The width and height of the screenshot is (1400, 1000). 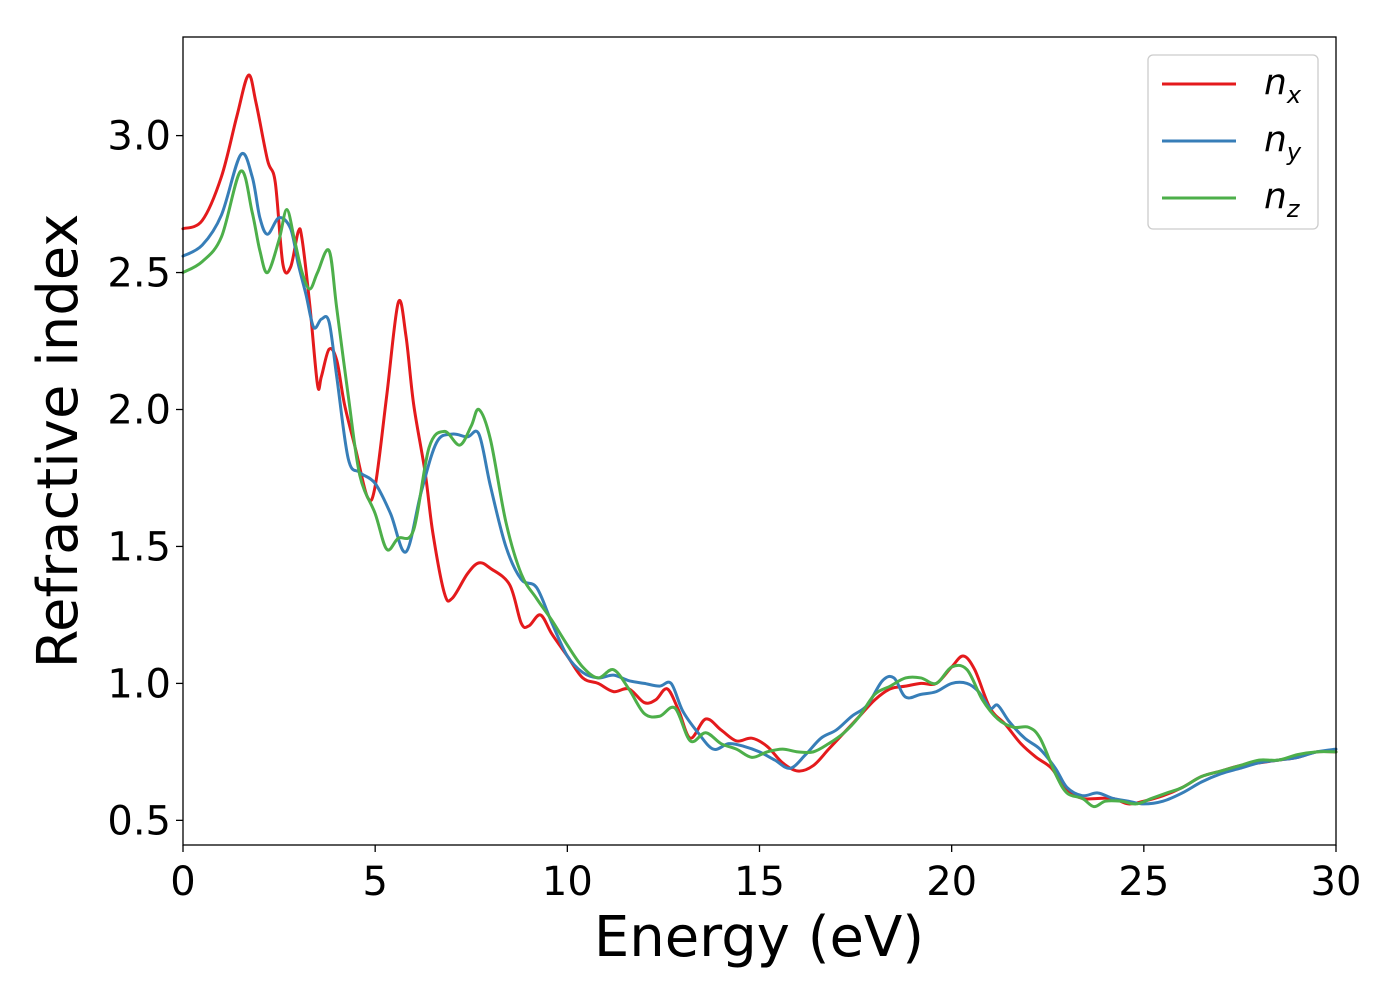 What do you see at coordinates (139, 684) in the screenshot?
I see `y-tick-label: 1.0` at bounding box center [139, 684].